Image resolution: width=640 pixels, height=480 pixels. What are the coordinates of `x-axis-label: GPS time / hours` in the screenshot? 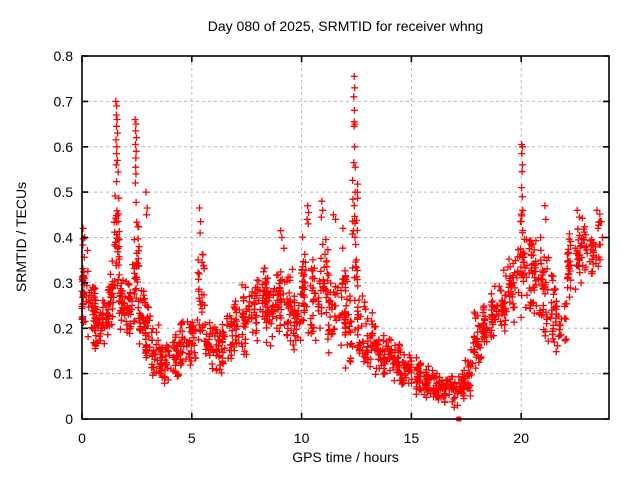 It's located at (345, 457).